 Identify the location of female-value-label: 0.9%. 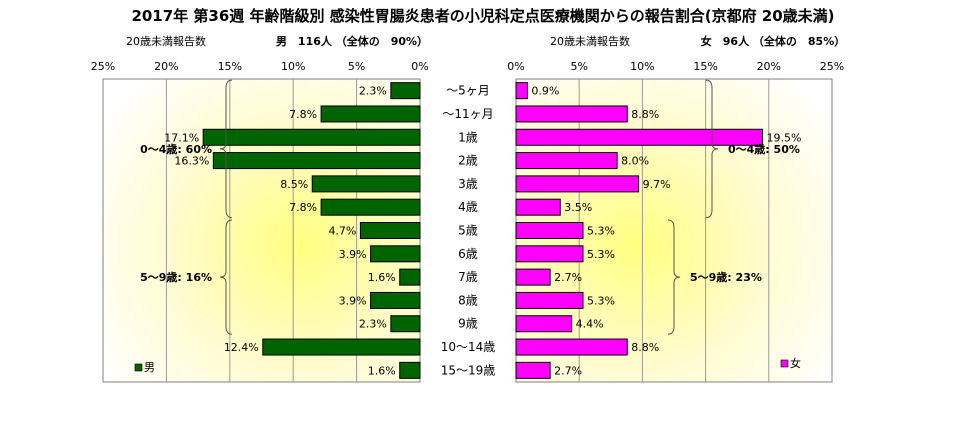
(545, 91).